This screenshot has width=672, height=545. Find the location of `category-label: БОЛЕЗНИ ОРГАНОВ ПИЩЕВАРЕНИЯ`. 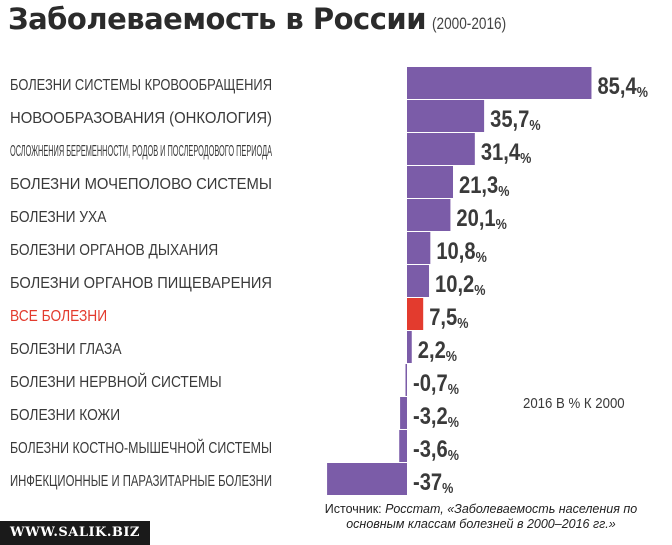

category-label: БОЛЕЗНИ ОРГАНОВ ПИЩЕВАРЕНИЯ is located at coordinates (141, 283).